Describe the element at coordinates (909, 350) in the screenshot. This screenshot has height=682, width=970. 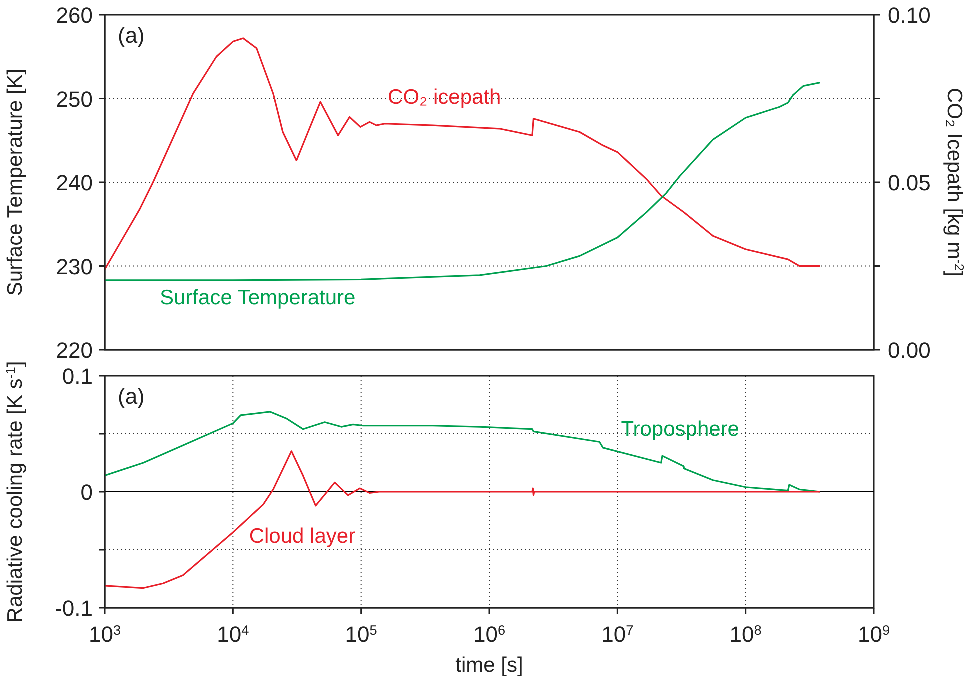
I see `y2-tick-label: 0.00` at that location.